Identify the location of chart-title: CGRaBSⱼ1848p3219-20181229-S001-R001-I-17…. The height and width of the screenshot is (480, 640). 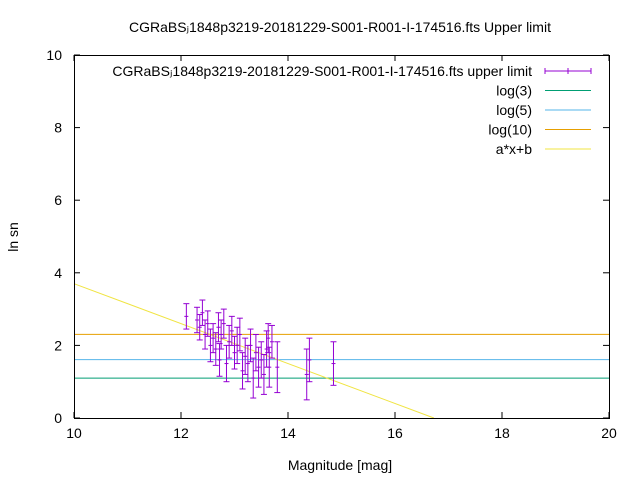
(340, 27).